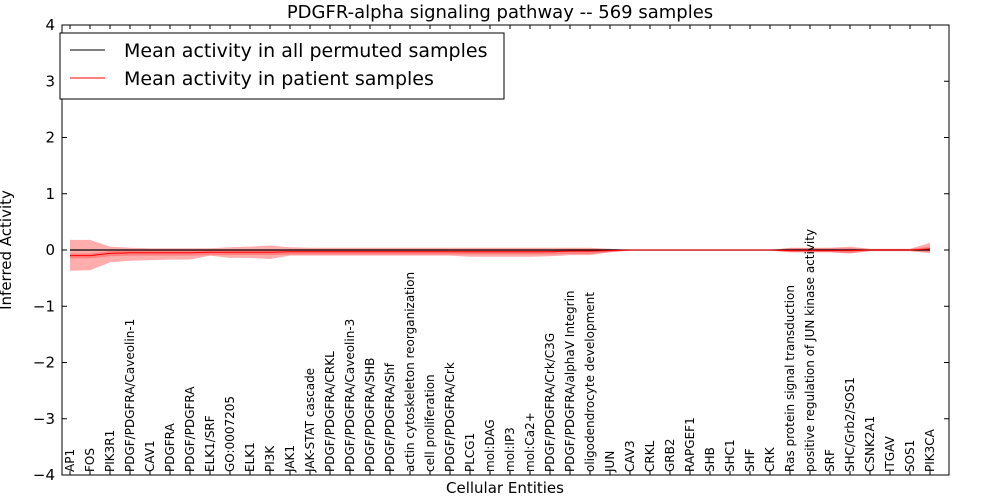 This screenshot has height=500, width=1000. What do you see at coordinates (430, 423) in the screenshot?
I see `x-tick-label: cell proliferation` at bounding box center [430, 423].